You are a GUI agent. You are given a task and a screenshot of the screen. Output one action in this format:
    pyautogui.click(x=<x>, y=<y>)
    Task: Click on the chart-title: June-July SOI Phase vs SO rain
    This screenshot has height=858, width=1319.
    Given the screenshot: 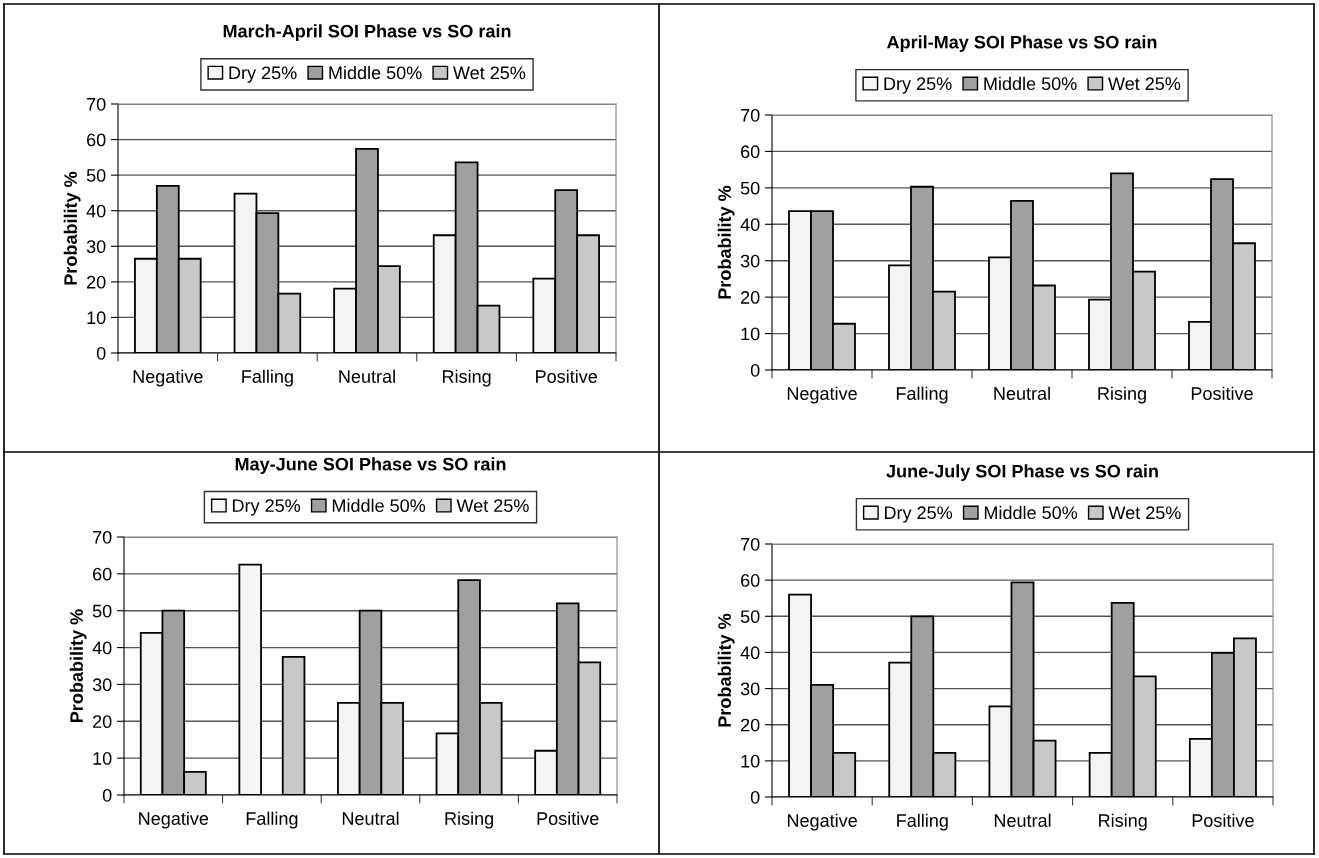 What is the action you would take?
    pyautogui.click(x=1022, y=473)
    